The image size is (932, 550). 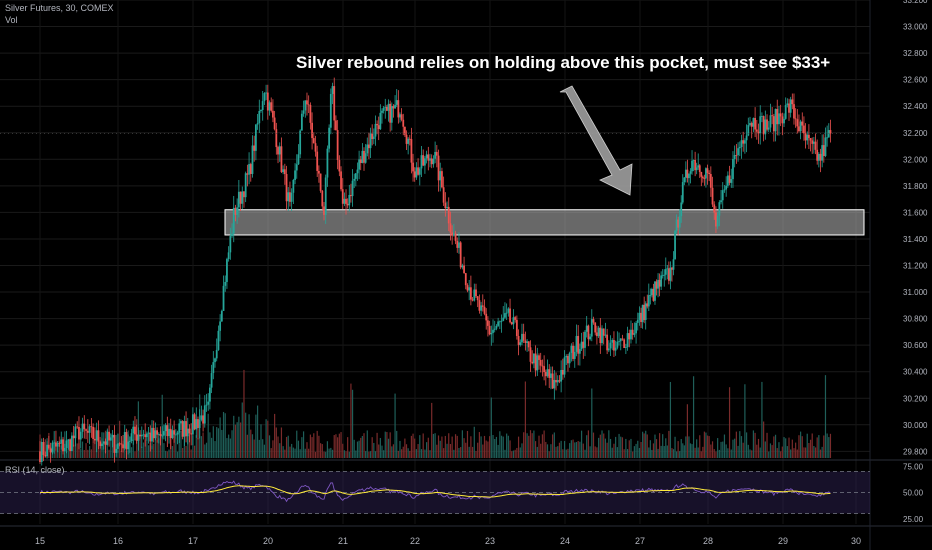 I want to click on price-tick-label: 32.200, so click(x=915, y=133).